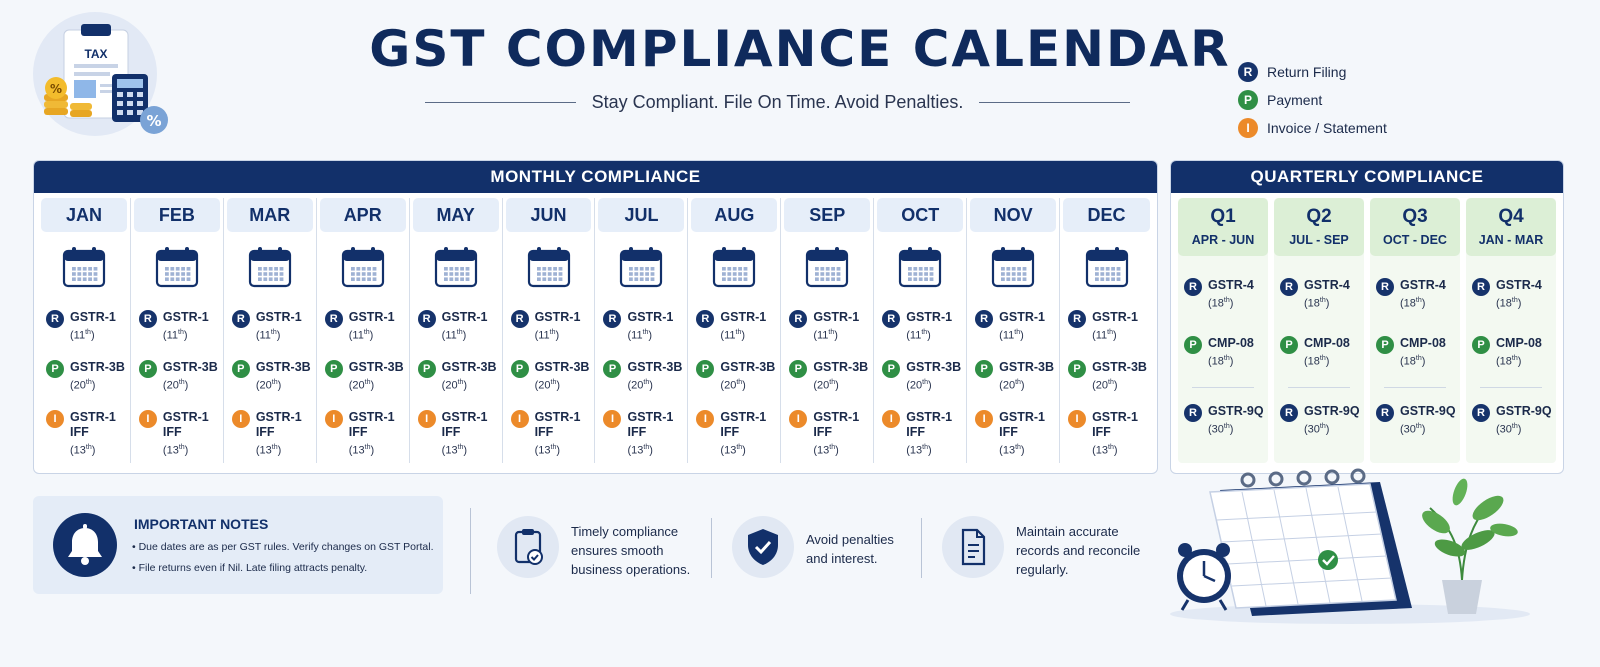  What do you see at coordinates (548, 215) in the screenshot?
I see `month-header: JUN` at bounding box center [548, 215].